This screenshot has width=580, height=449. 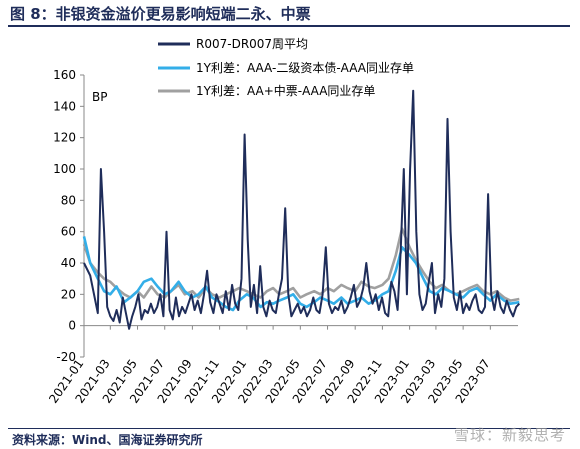 What do you see at coordinates (285, 90) in the screenshot?
I see `legend-label-2: 1Y利差：AA+中票-AAA同业存单` at bounding box center [285, 90].